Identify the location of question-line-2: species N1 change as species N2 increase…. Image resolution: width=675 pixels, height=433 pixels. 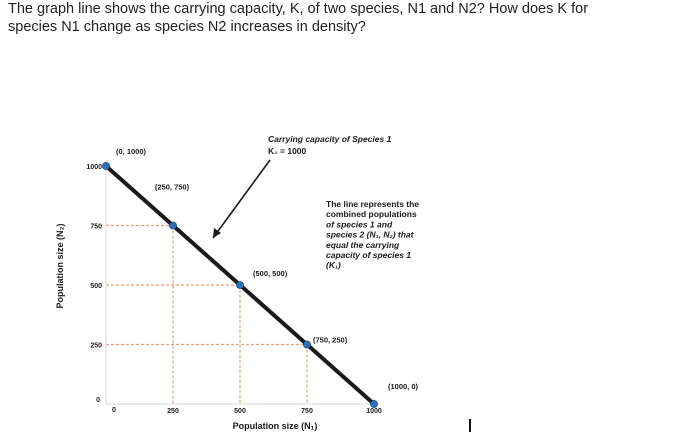
(187, 27).